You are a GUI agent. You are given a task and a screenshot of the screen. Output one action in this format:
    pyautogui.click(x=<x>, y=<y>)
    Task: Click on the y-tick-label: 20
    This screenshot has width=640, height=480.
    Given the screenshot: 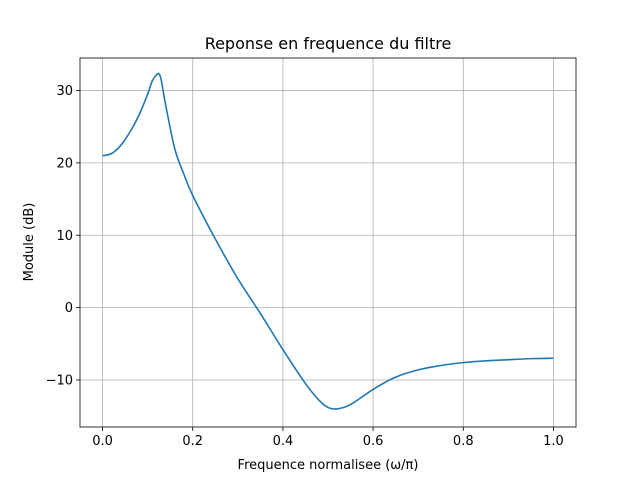 What is the action you would take?
    pyautogui.click(x=64, y=163)
    